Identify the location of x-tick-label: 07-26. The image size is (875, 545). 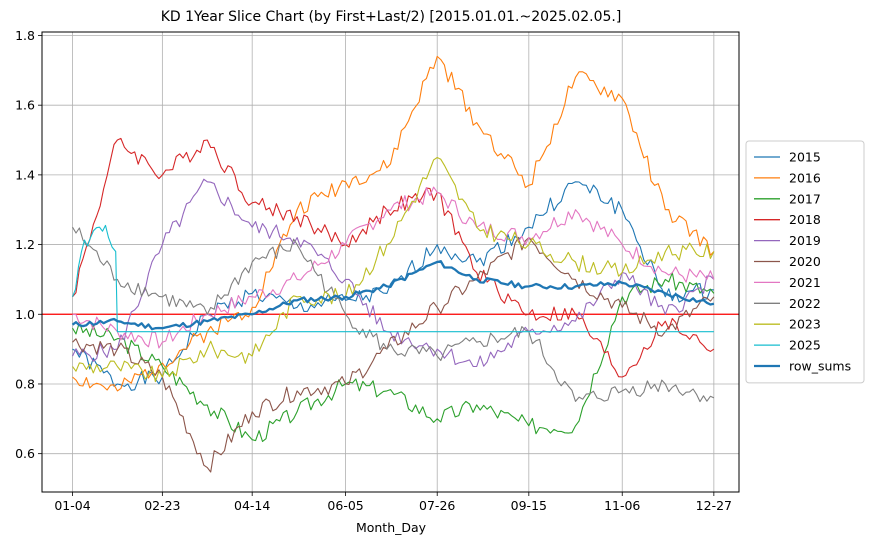
(437, 505).